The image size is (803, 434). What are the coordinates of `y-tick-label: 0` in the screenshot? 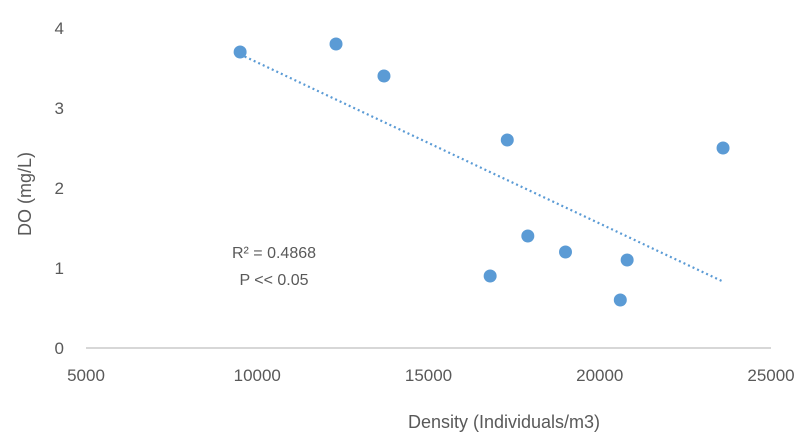 It's located at (59, 348).